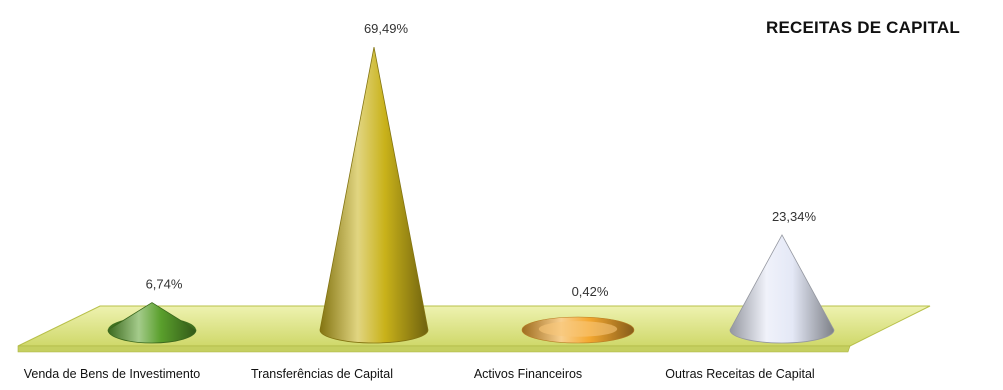  Describe the element at coordinates (590, 291) in the screenshot. I see `value-label-3: 0,42%` at that location.